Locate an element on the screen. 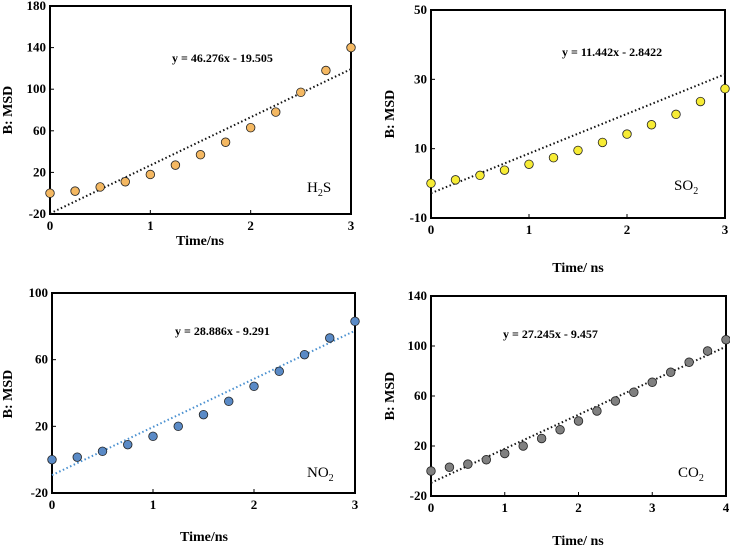 The image size is (730, 548). fit-equation: y = 46.276x - 19.505 is located at coordinates (222, 58).